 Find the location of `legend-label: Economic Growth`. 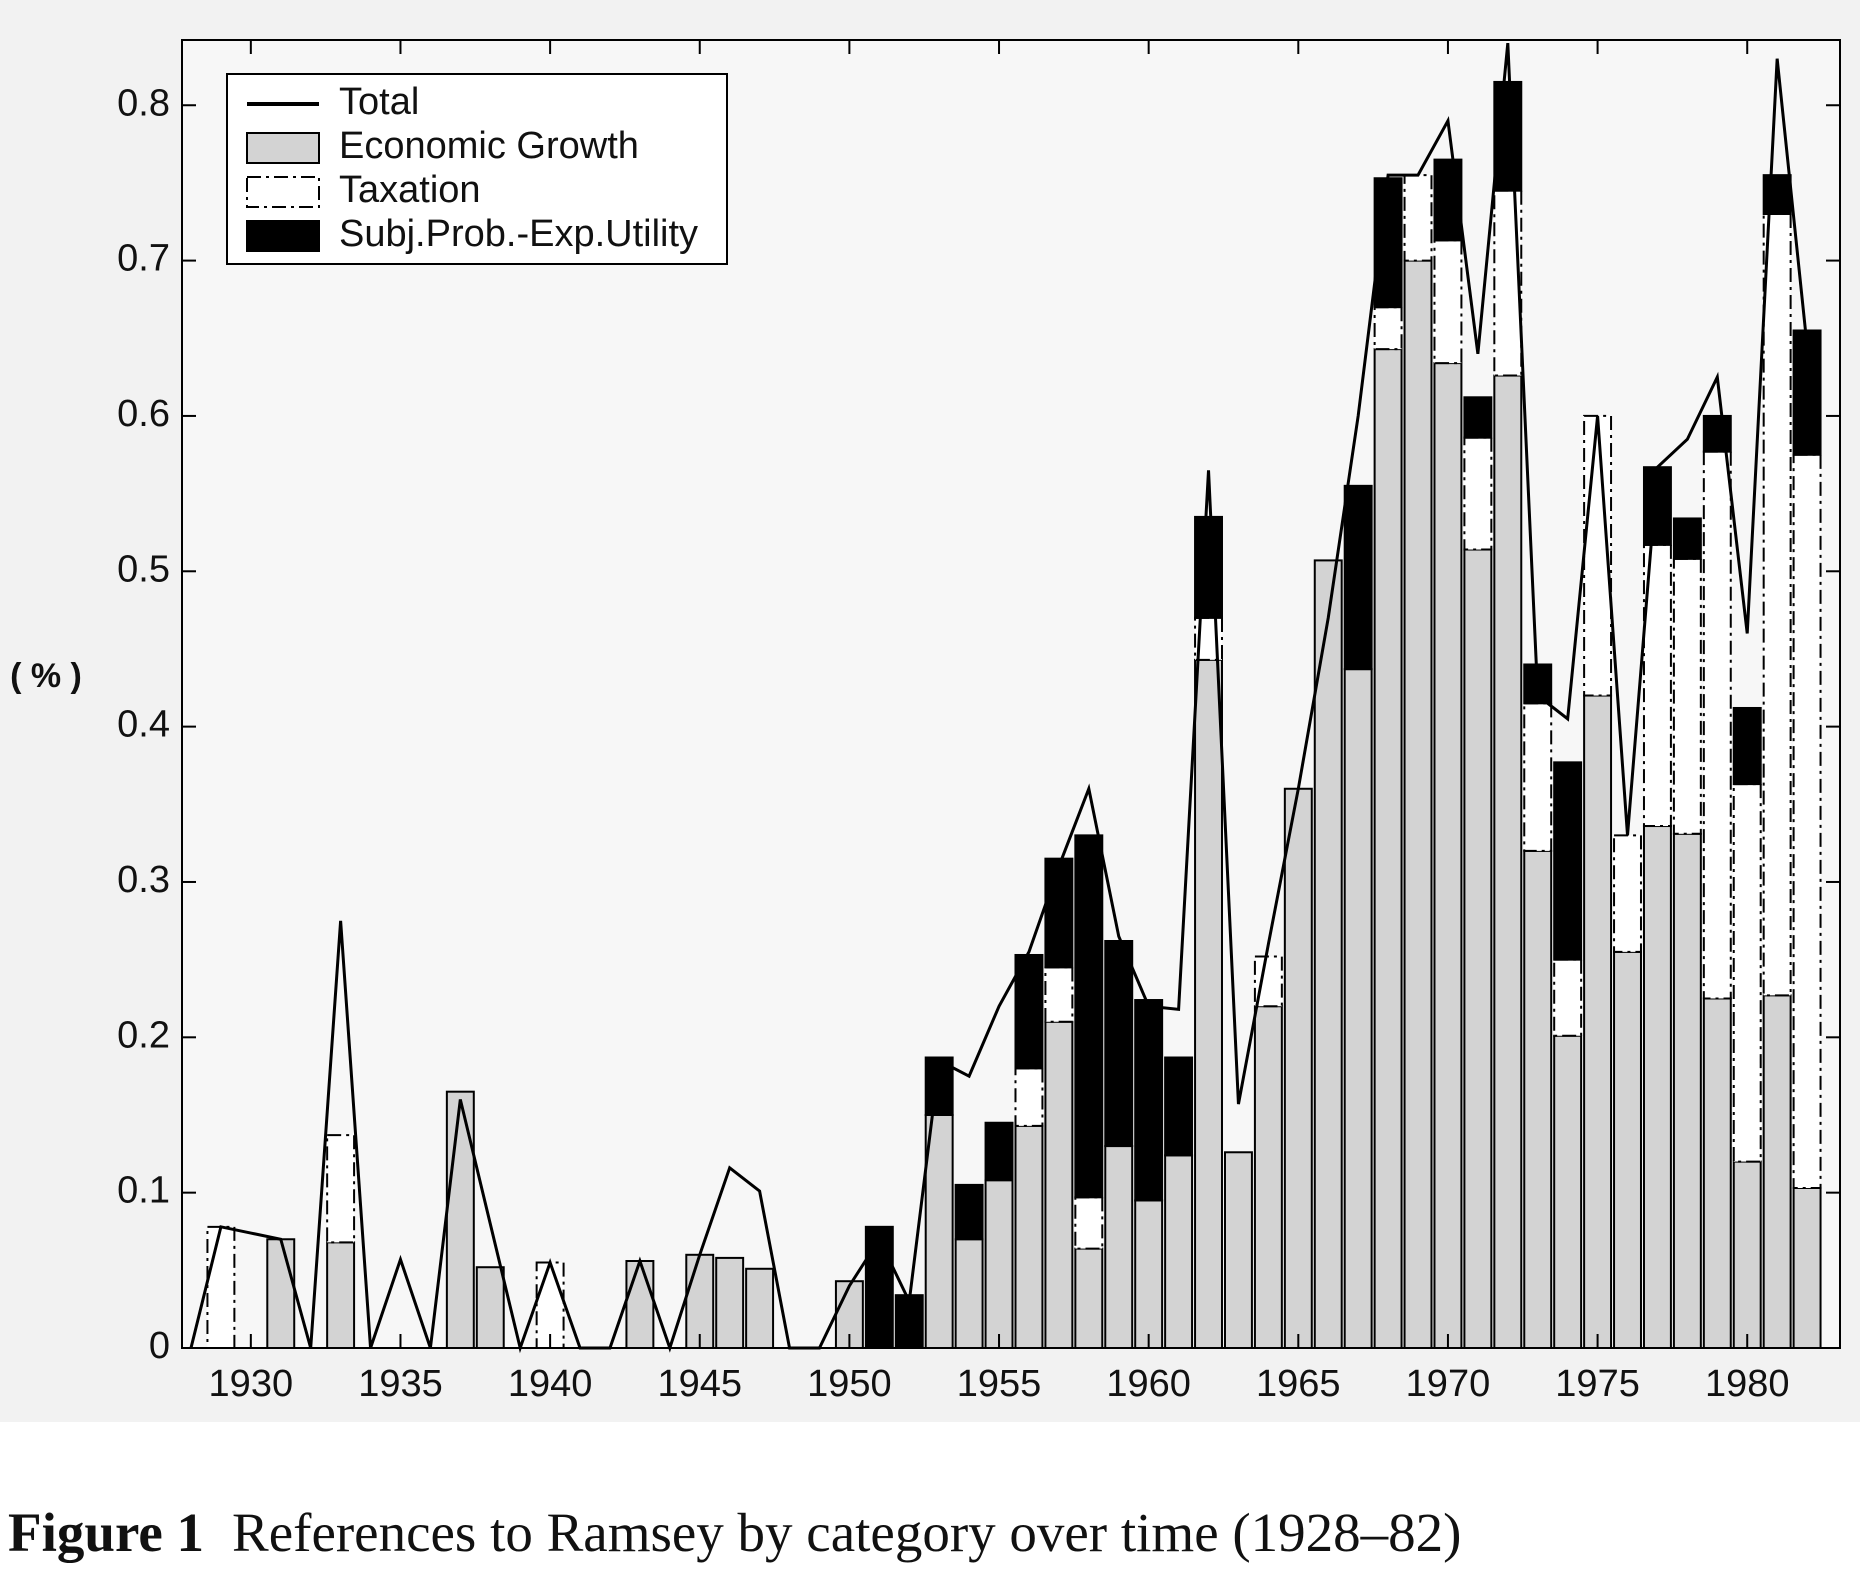

legend-label: Economic Growth is located at coordinates (489, 146).